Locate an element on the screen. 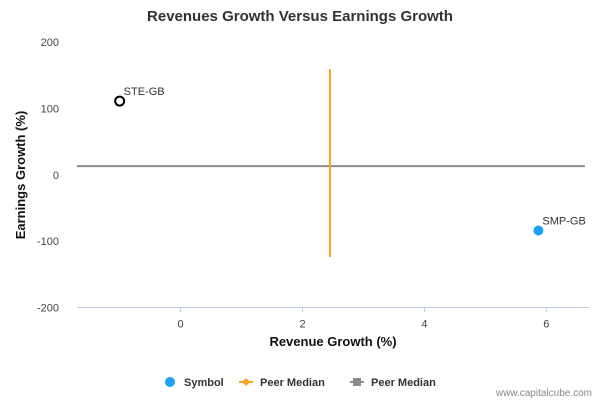  x-tick-label: 0 is located at coordinates (181, 325).